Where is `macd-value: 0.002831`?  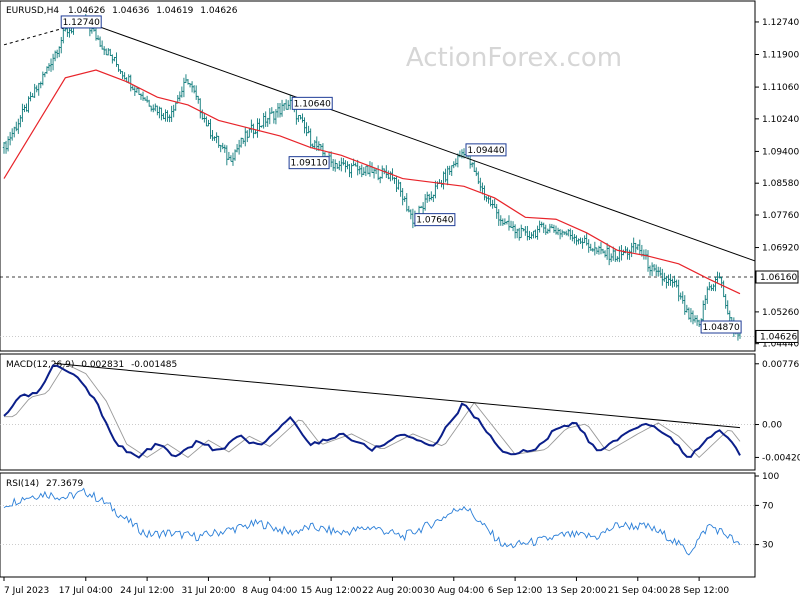 macd-value: 0.002831 is located at coordinates (102, 365).